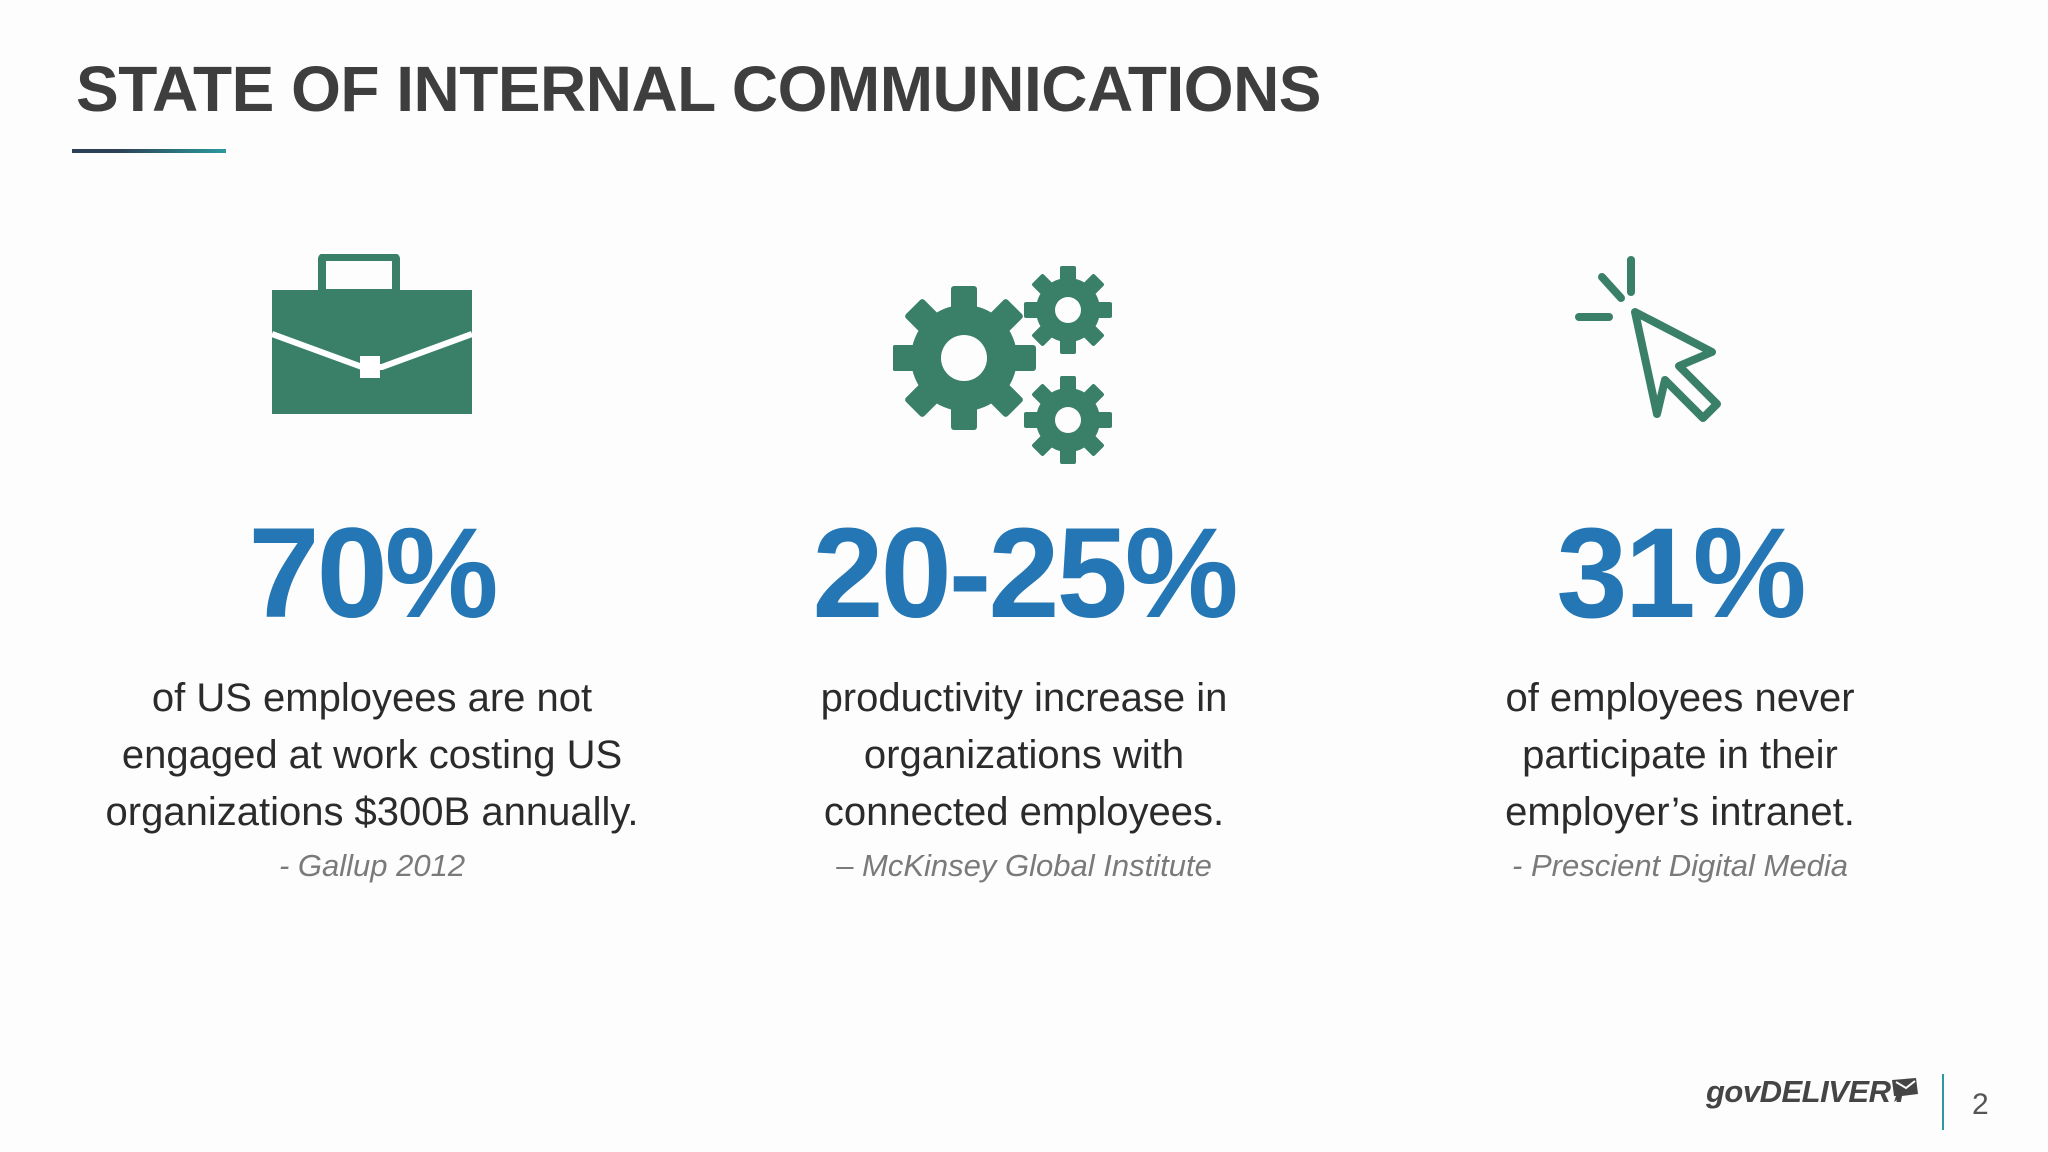  I want to click on description-line: organizations with, so click(1024, 755).